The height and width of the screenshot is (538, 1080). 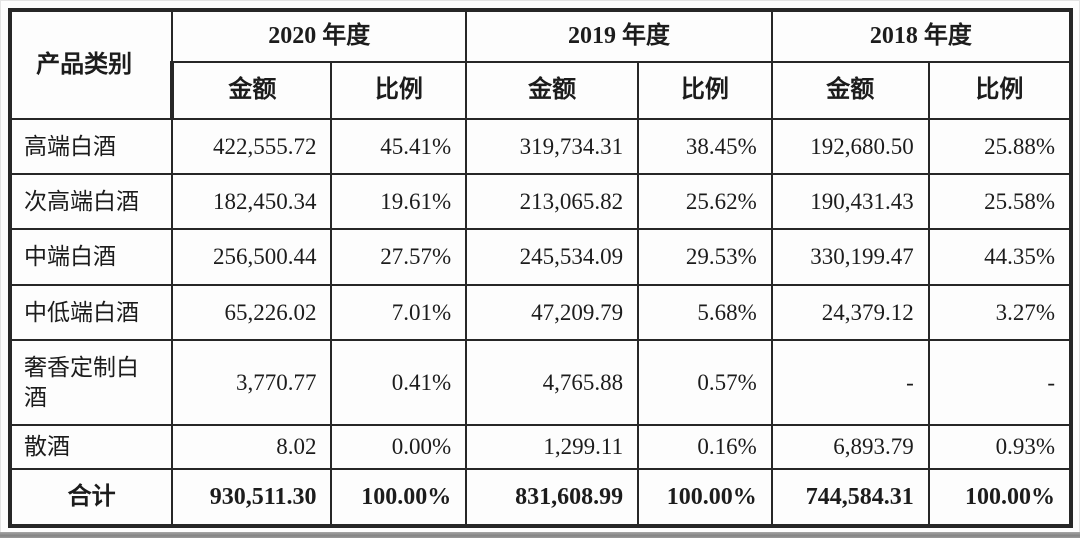 What do you see at coordinates (399, 146) in the screenshot?
I see `value-cell: 45.41%` at bounding box center [399, 146].